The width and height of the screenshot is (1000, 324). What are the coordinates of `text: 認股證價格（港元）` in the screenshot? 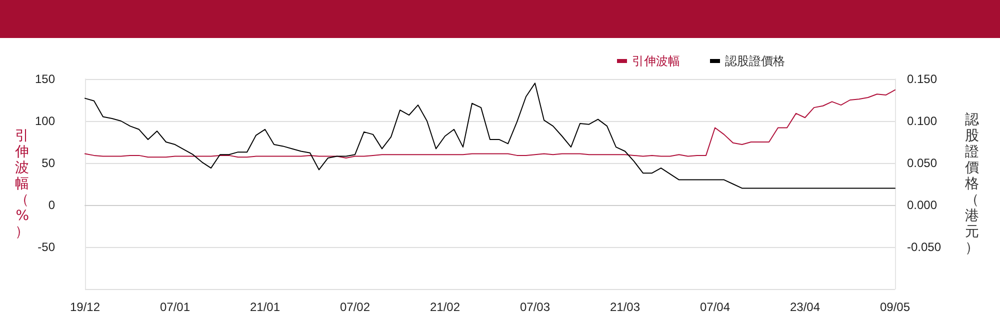 It's located at (972, 184).